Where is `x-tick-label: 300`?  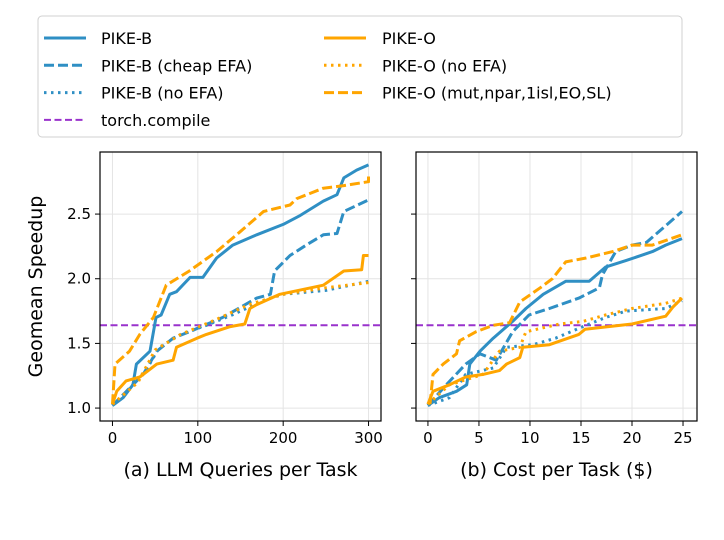
x-tick-label: 300 is located at coordinates (368, 438).